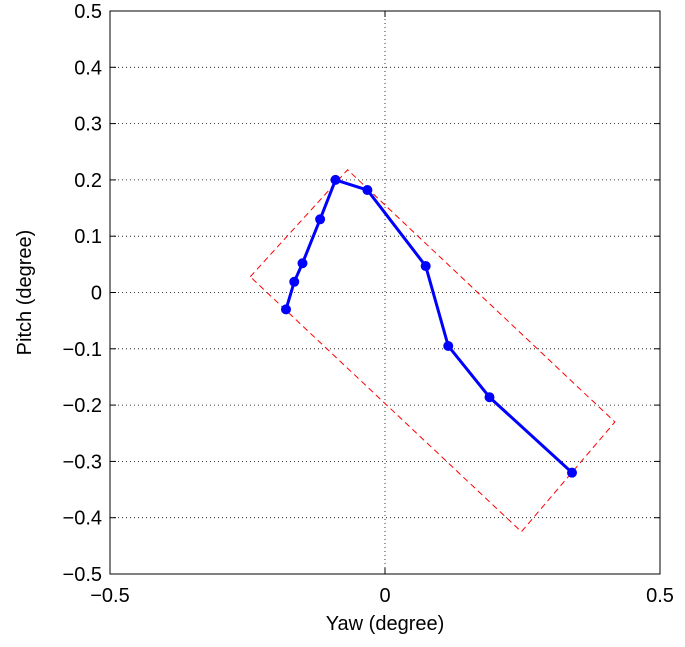  I want to click on x-tick-label: 0.5, so click(660, 596).